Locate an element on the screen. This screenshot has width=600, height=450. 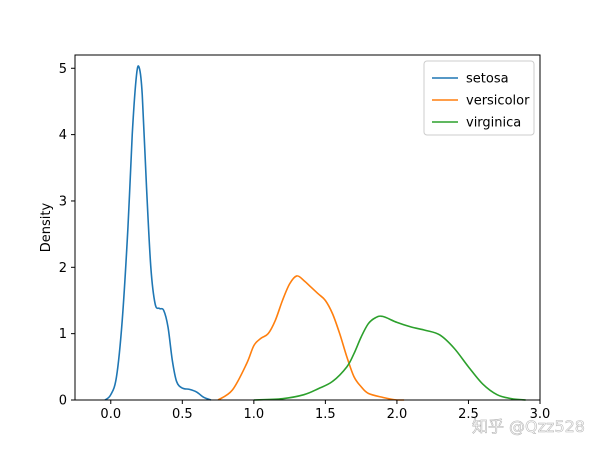
series-line-virginica is located at coordinates (389, 358).